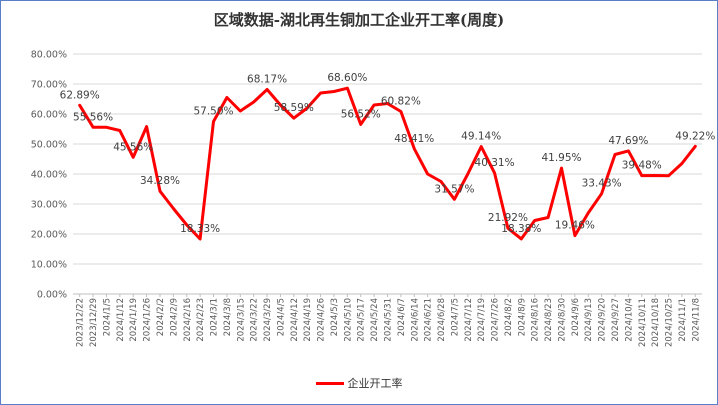 Image resolution: width=718 pixels, height=405 pixels. I want to click on chart-title: 区域数据-湖北再生铜加工企业开工率(周度), so click(359, 20).